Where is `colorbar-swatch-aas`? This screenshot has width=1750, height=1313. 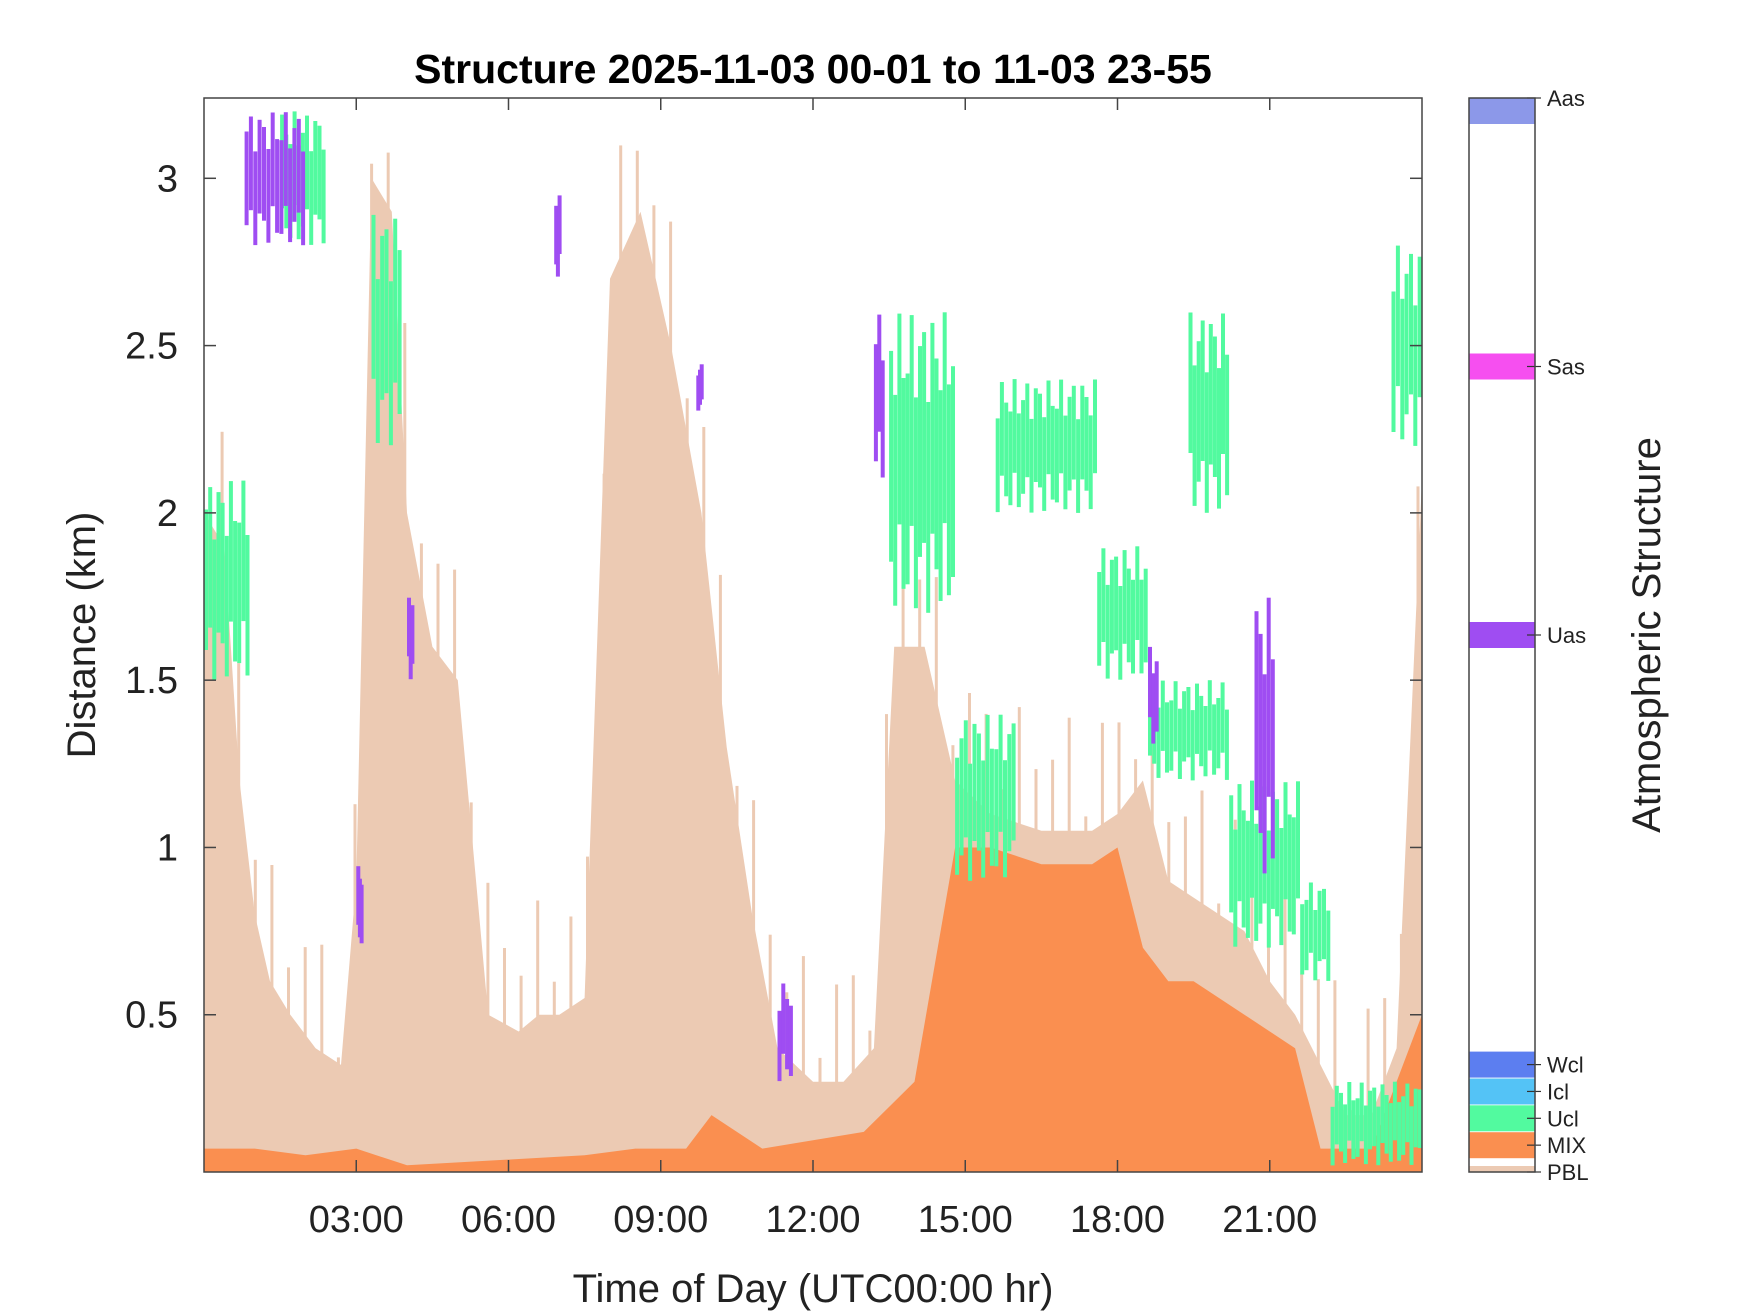 colorbar-swatch-aas is located at coordinates (1502, 111).